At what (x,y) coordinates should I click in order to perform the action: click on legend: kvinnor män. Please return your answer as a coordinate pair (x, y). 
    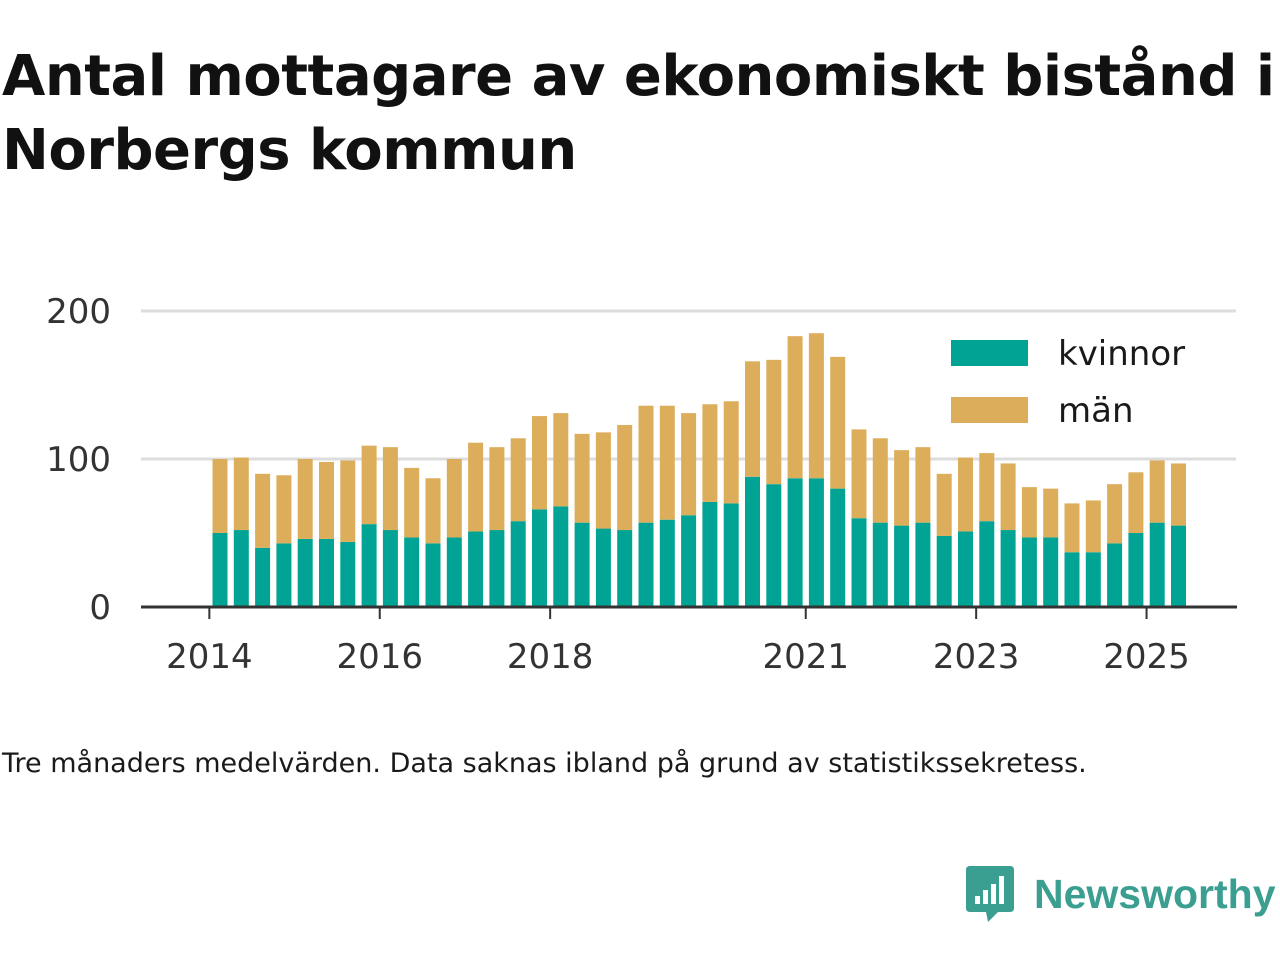
    Looking at the image, I should click on (1068, 382).